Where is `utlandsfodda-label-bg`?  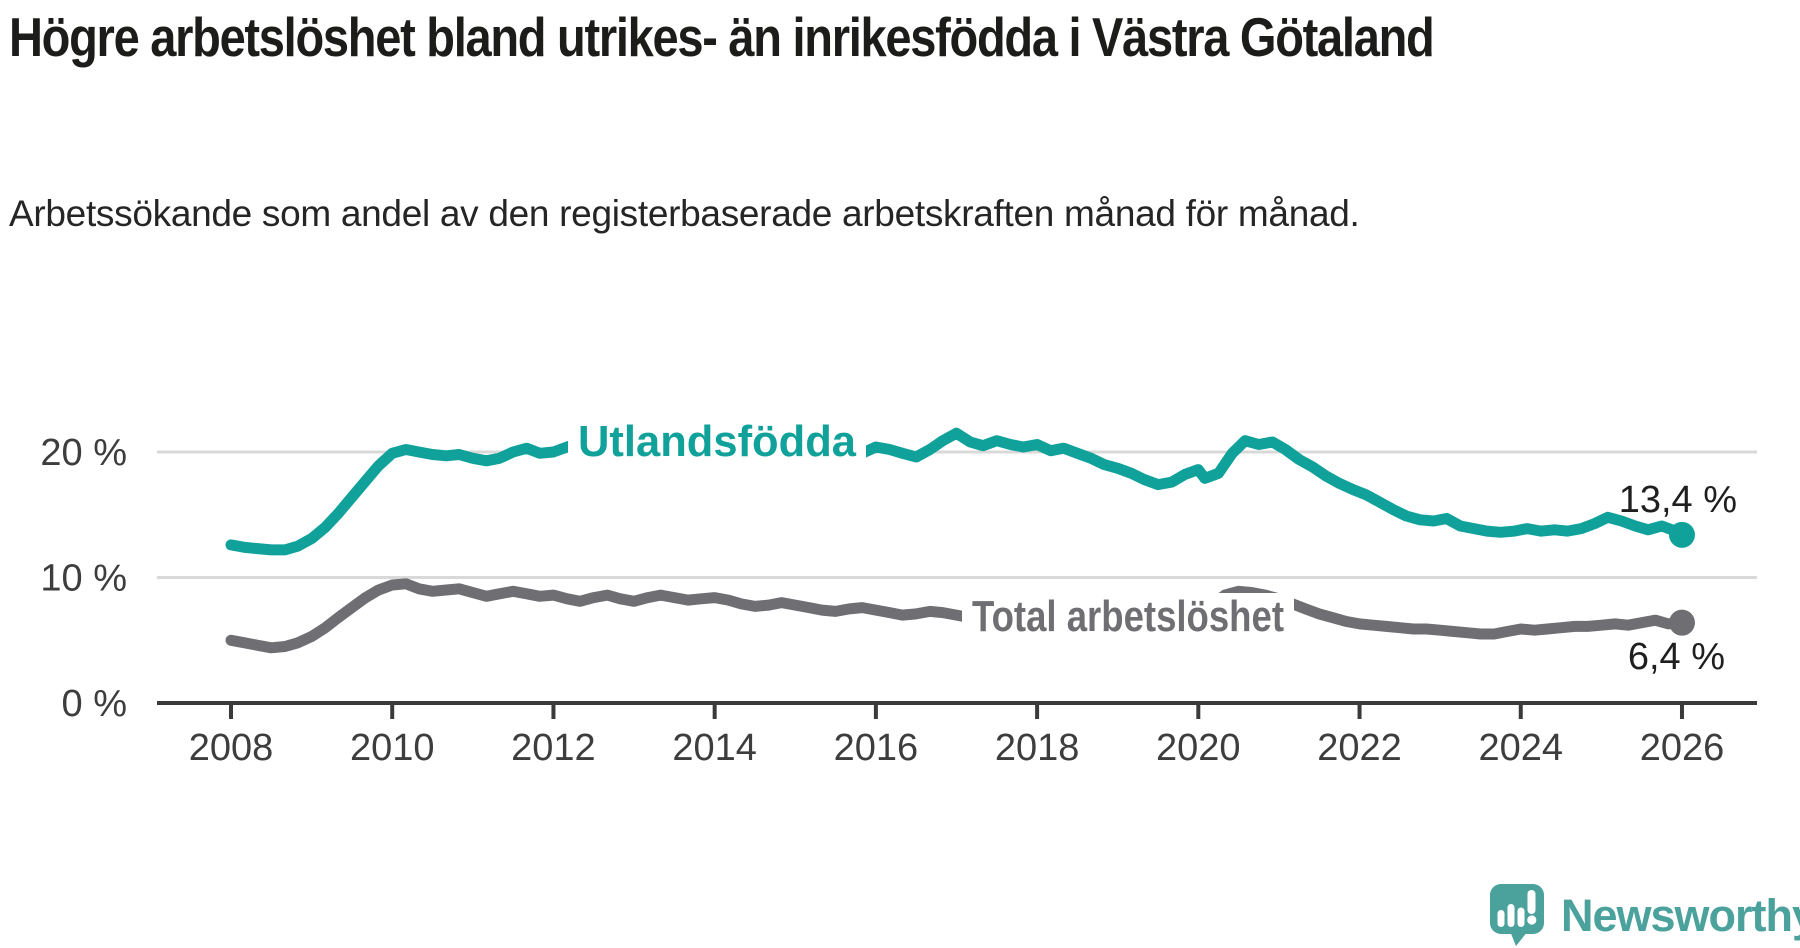
utlandsfodda-label-bg is located at coordinates (717, 443).